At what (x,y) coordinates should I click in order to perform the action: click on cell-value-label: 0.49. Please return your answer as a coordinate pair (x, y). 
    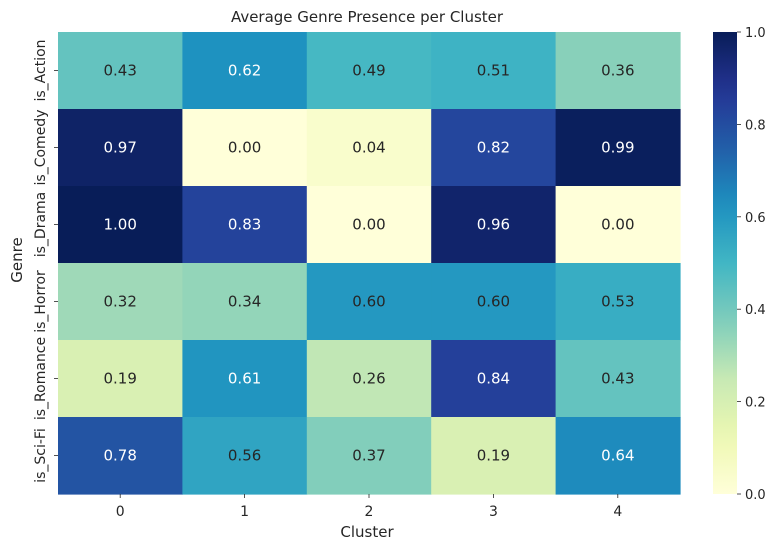
    Looking at the image, I should click on (368, 71).